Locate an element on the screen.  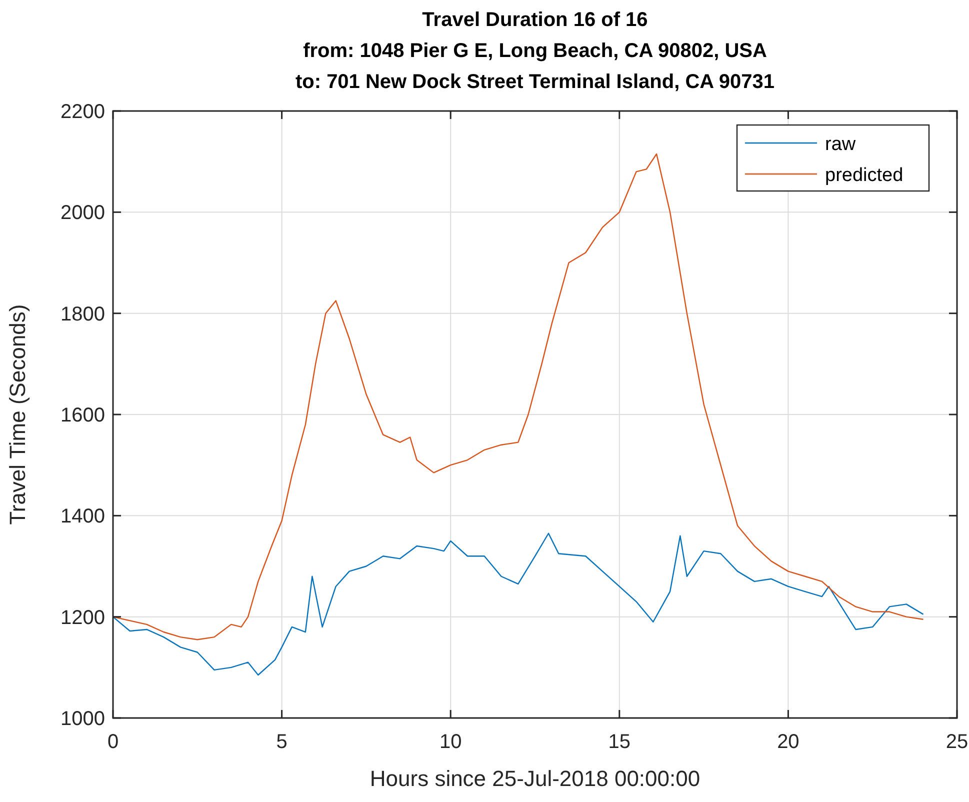
legend-label: raw is located at coordinates (840, 144).